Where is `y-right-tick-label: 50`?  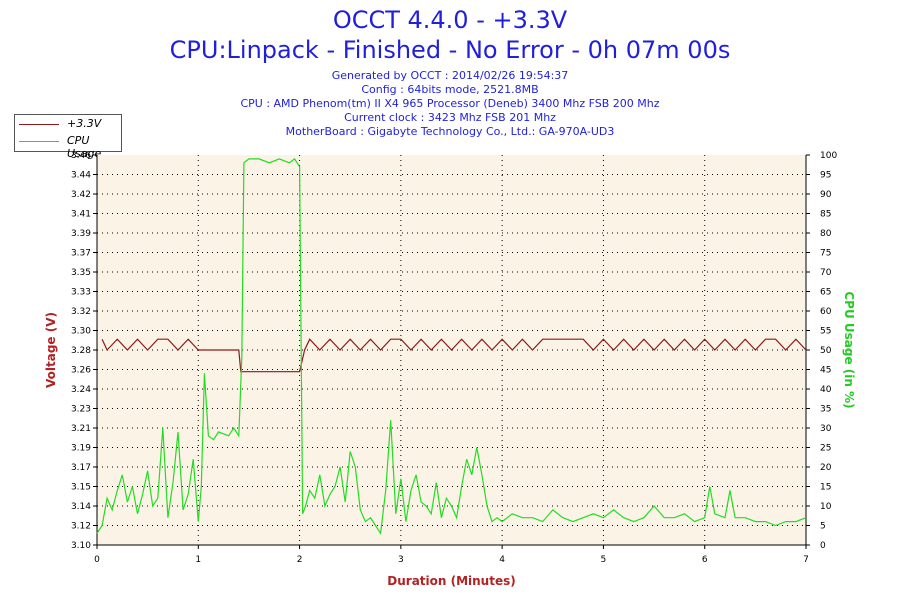 y-right-tick-label: 50 is located at coordinates (826, 351).